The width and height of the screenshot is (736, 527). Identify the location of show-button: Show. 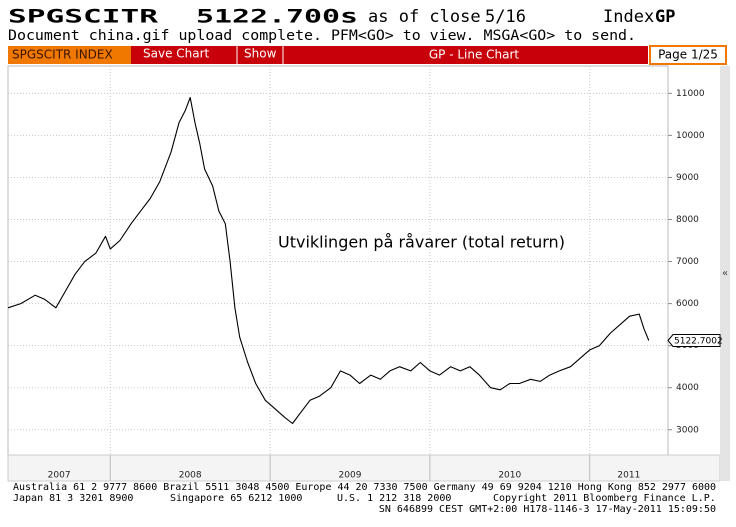
(260, 54).